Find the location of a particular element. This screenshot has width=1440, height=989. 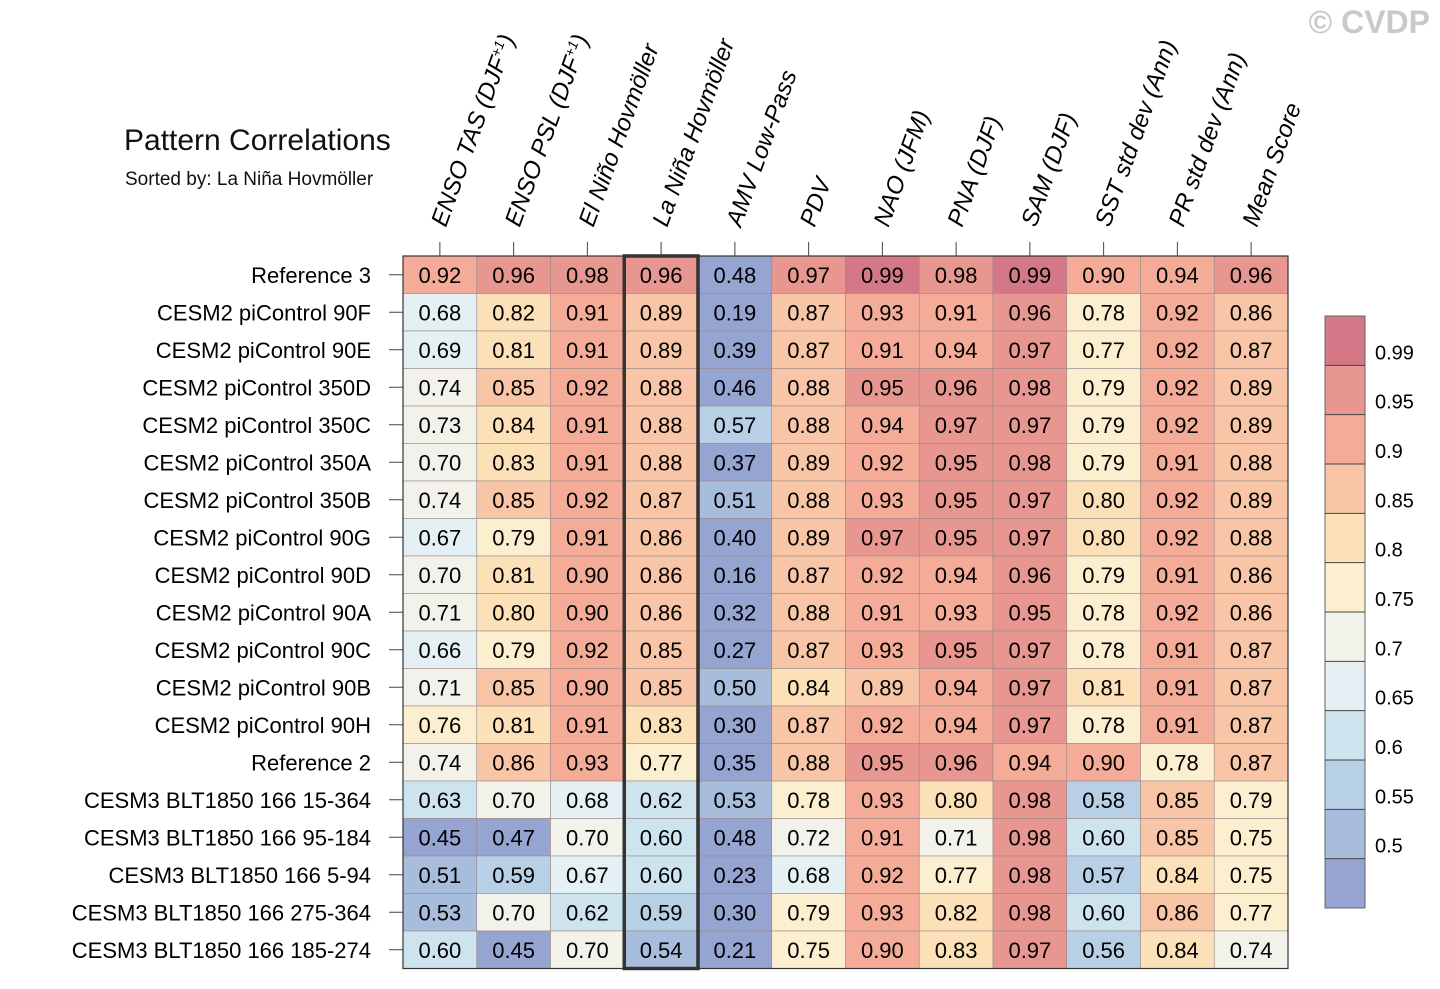

cell-value-label: 0.54 is located at coordinates (661, 950).